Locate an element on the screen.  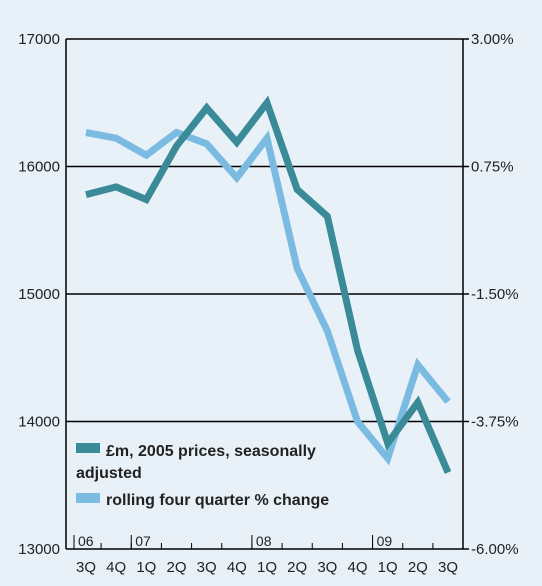
year-label: 06 is located at coordinates (86, 541).